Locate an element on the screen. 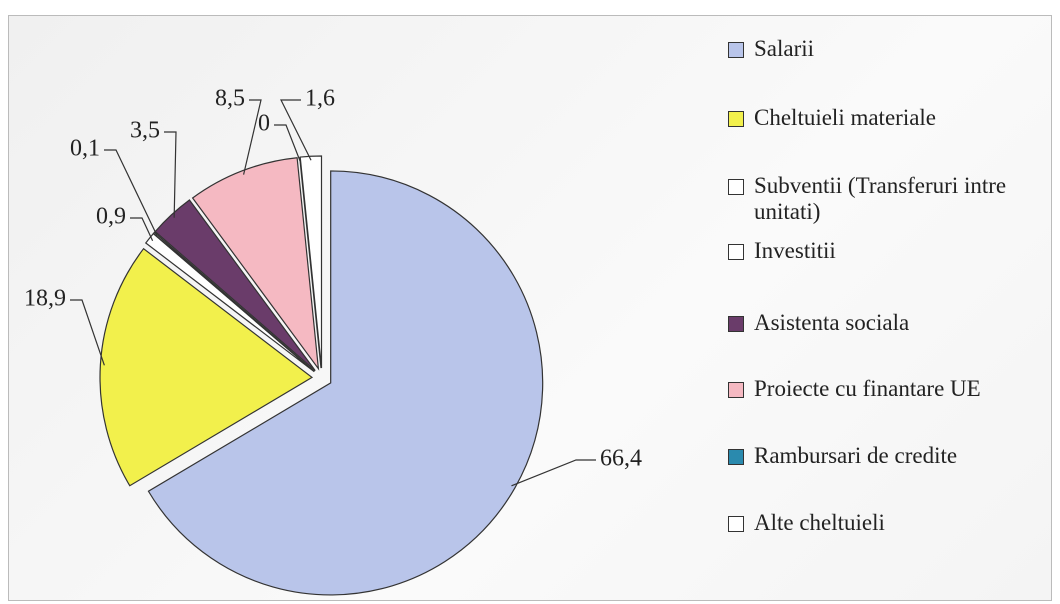  legend-item: Alte cheltuieli is located at coordinates (883, 523).